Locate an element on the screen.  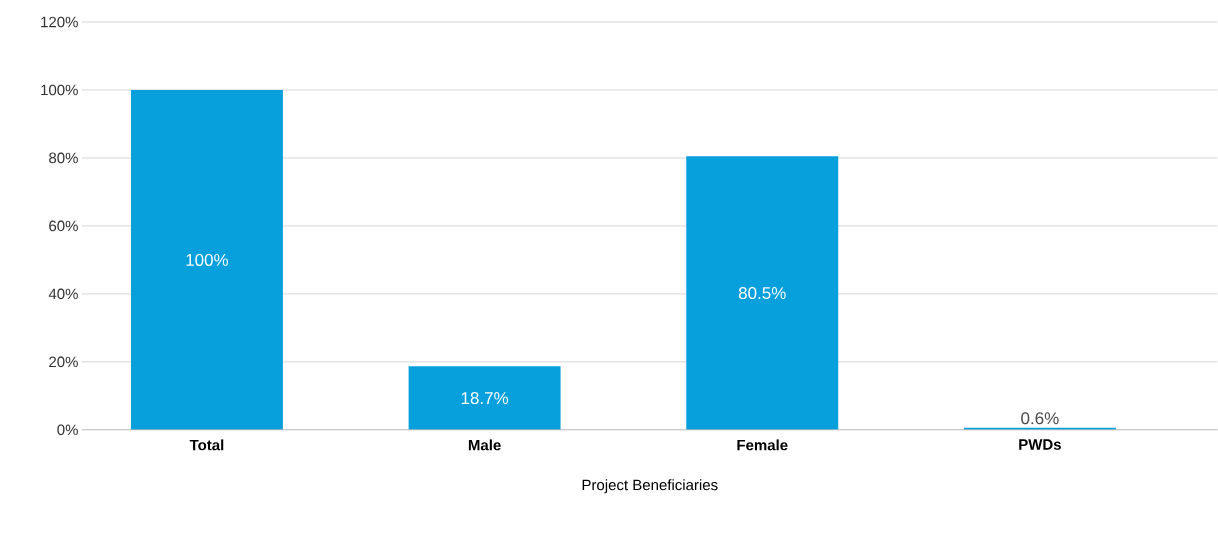
y-tick-label: 40% is located at coordinates (63, 294).